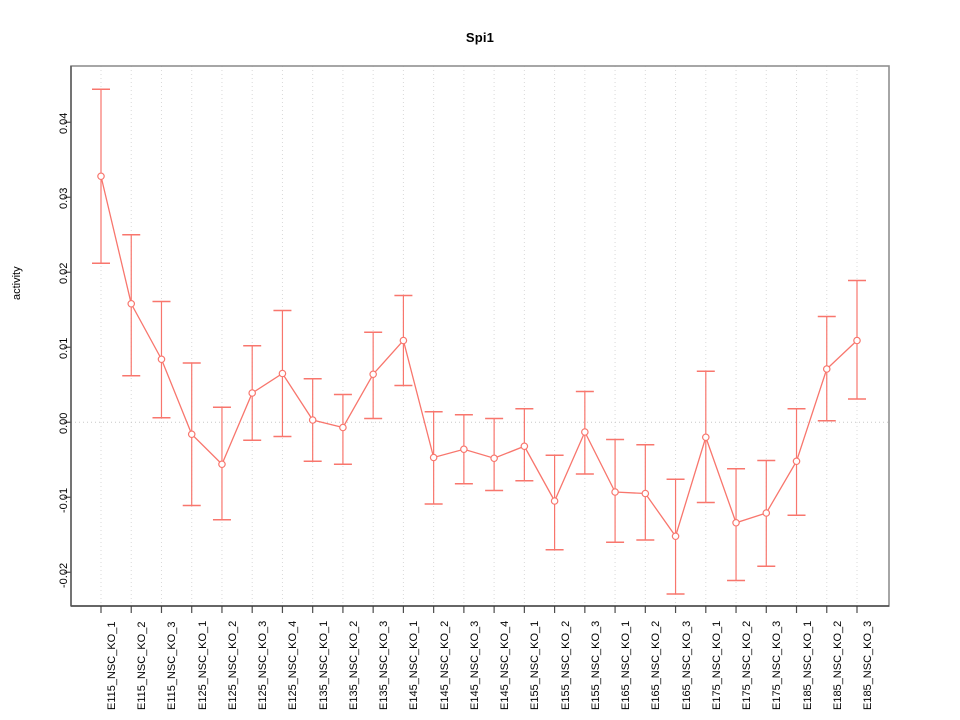 Image resolution: width=960 pixels, height=720 pixels. I want to click on x-tick-label: E185_NSC_KO_1, so click(807, 665).